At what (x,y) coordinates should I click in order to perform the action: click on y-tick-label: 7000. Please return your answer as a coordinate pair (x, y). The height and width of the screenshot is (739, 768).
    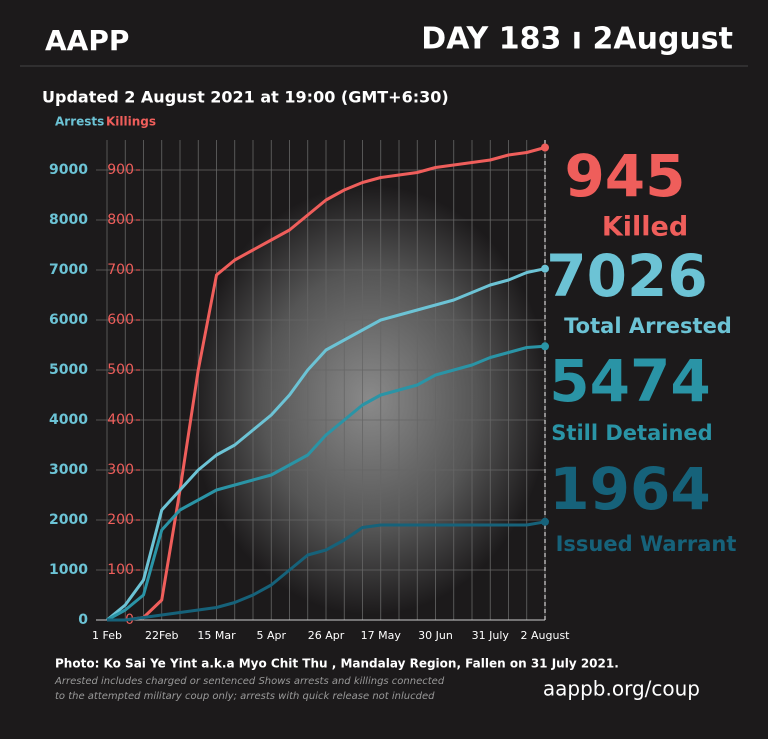
    Looking at the image, I should click on (68, 270).